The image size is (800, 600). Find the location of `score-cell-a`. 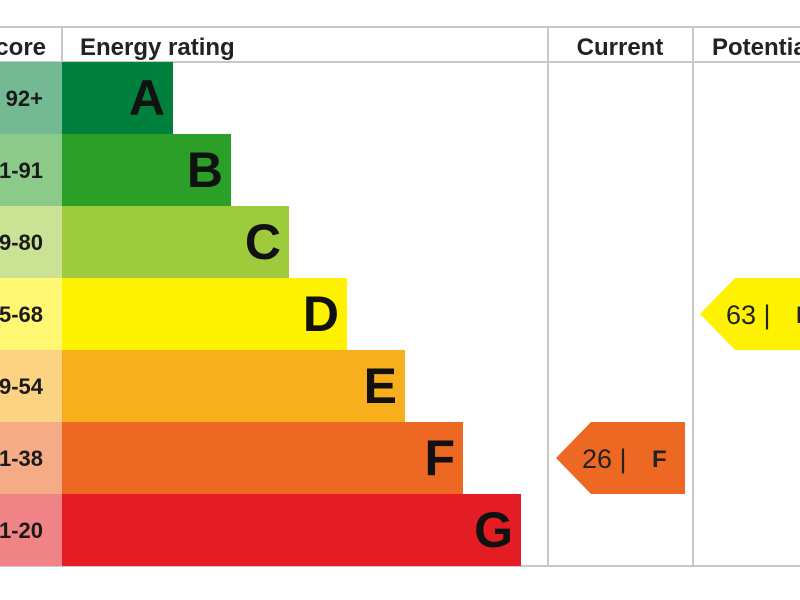

score-cell-a is located at coordinates (31, 98).